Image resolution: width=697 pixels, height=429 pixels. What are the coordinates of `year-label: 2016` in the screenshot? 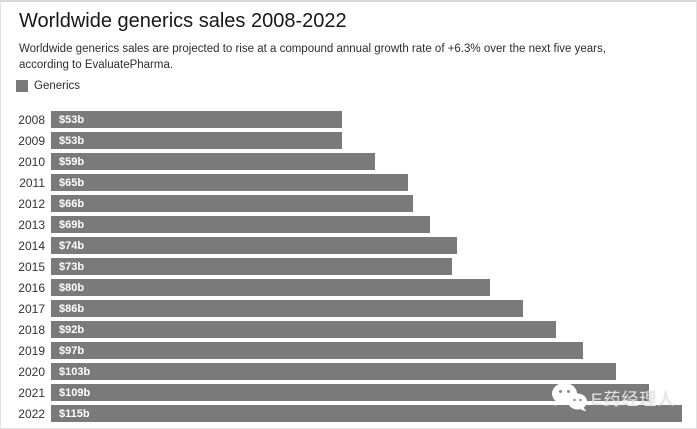 It's located at (31, 287).